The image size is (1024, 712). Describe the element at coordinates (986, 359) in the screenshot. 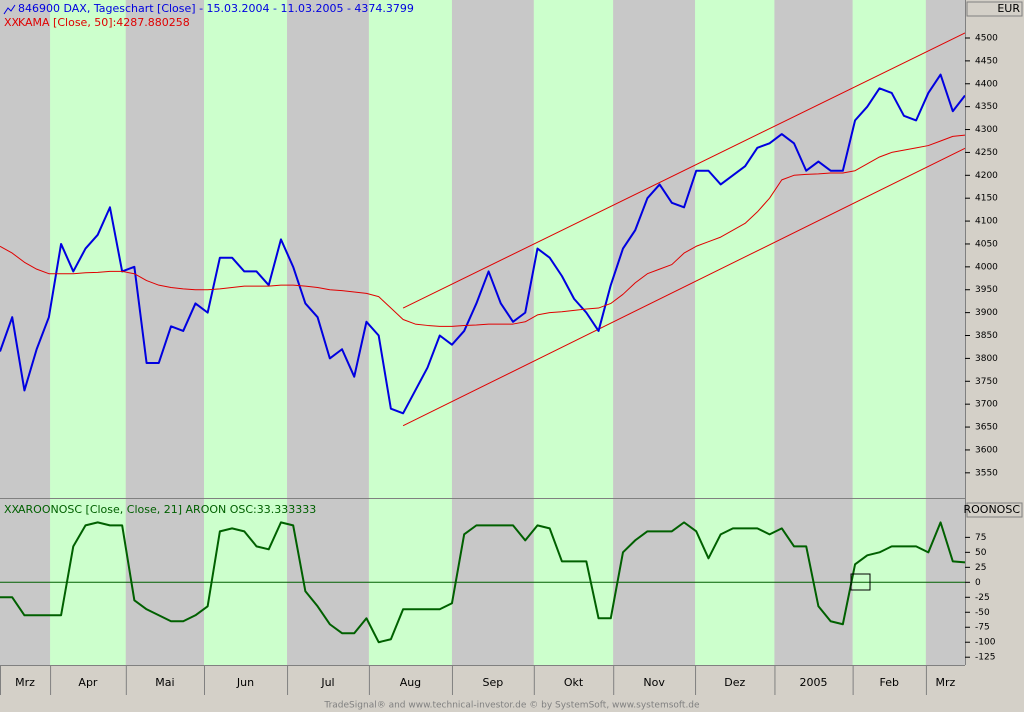

I see `y-tick-label: 3800` at that location.